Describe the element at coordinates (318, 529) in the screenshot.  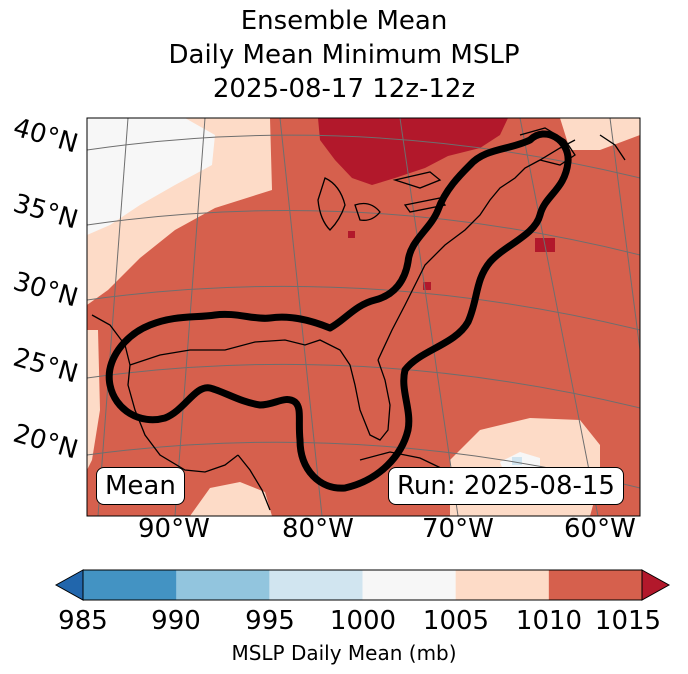
I see `lon-label-80w: 80°W` at that location.